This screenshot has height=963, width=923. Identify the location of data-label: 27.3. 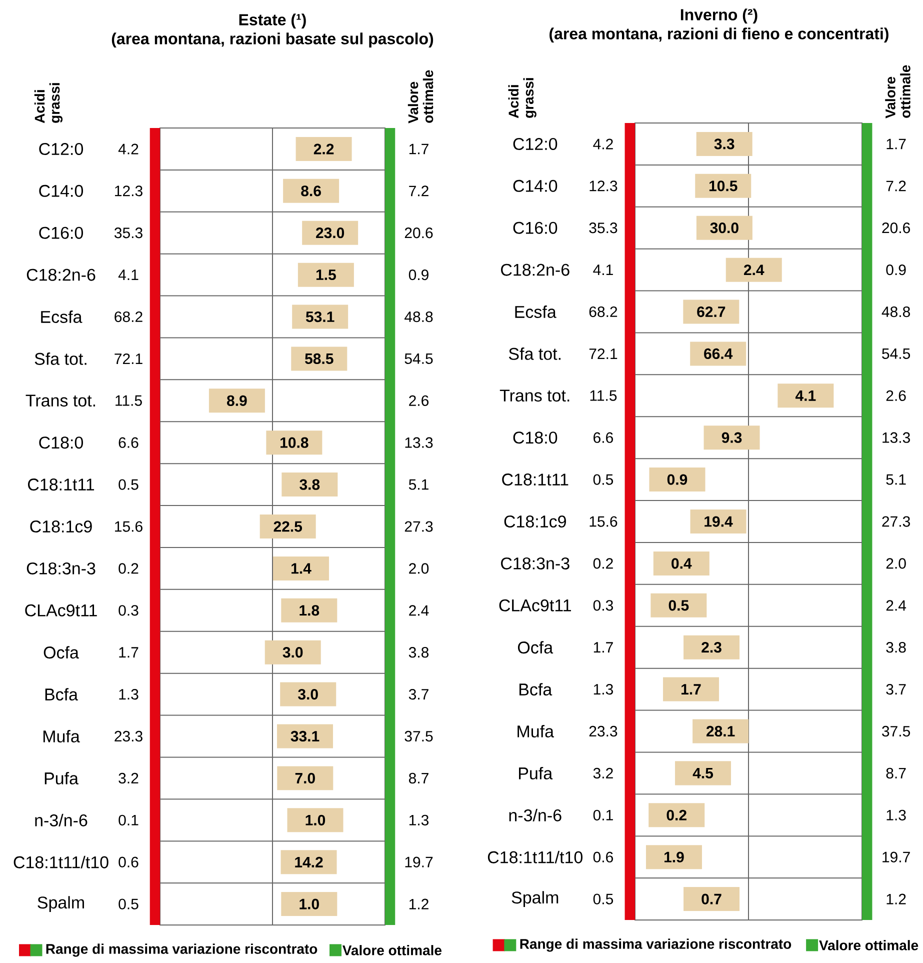
(896, 521).